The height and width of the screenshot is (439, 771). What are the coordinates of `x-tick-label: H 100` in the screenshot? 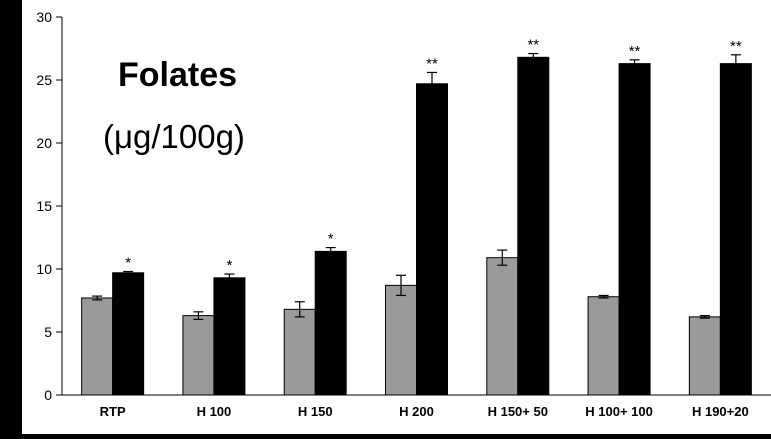 It's located at (214, 411).